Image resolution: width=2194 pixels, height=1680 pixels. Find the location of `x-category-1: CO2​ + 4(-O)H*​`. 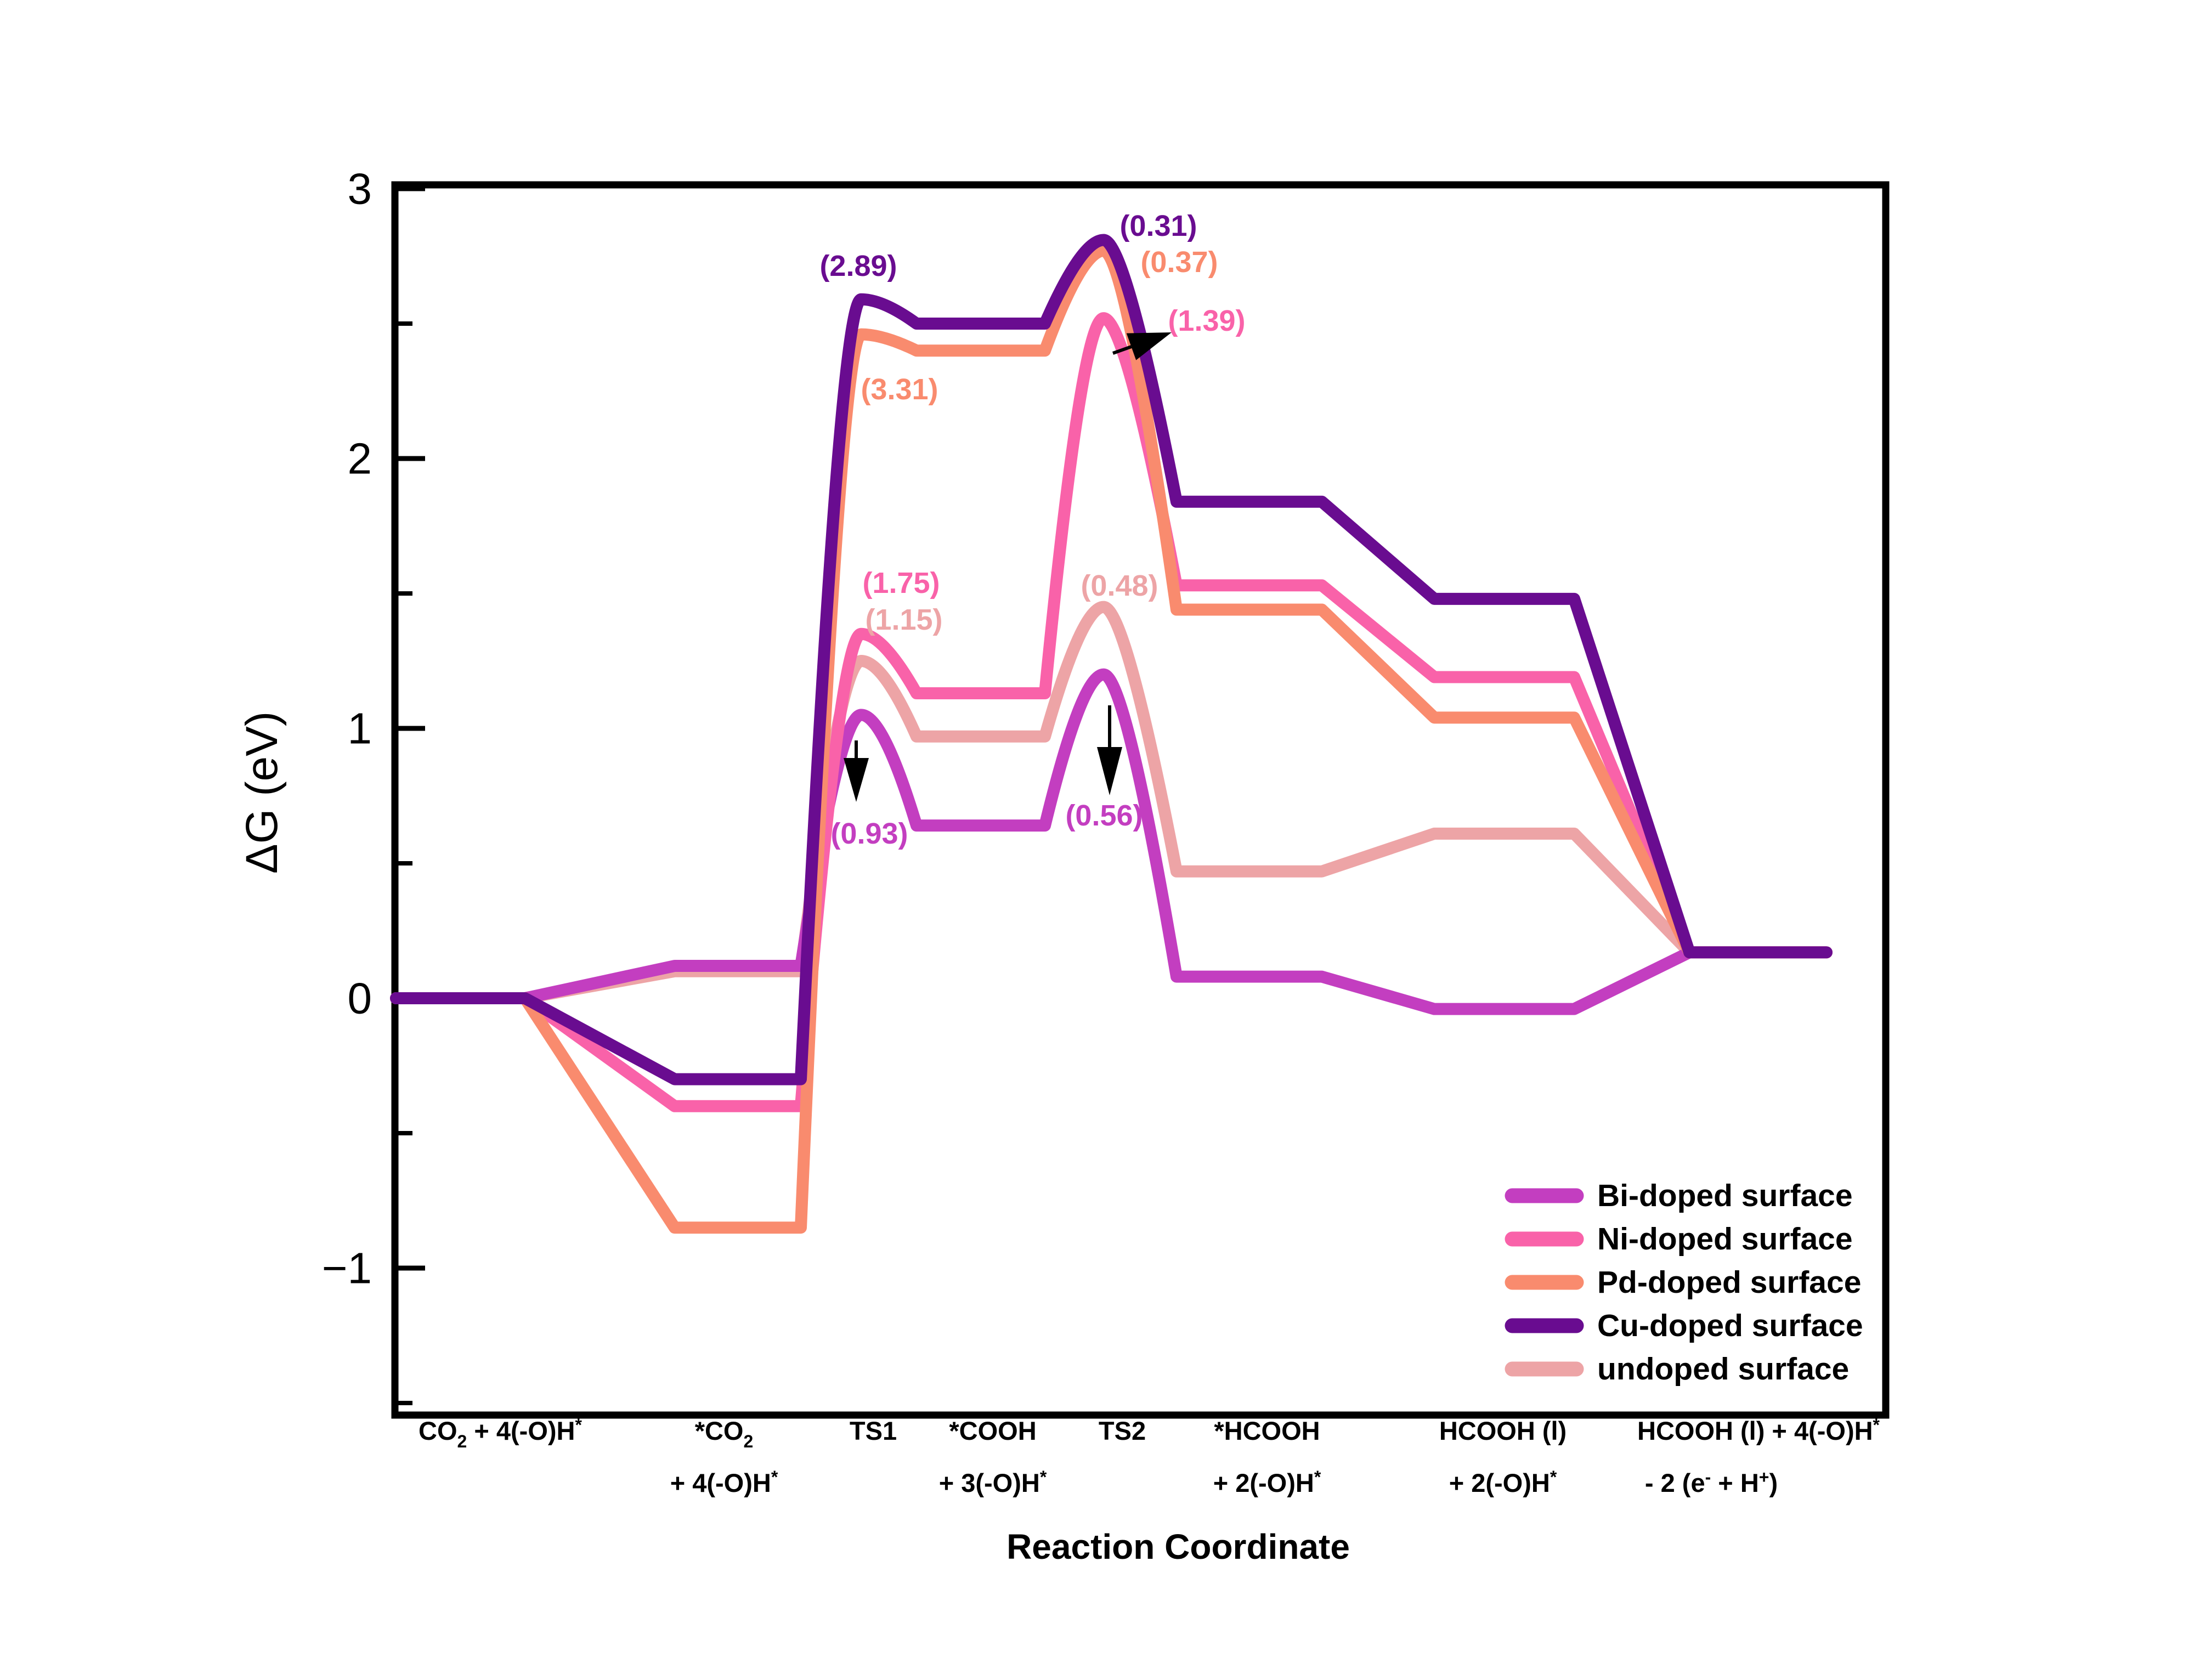

x-category-1: CO2​ + 4(-O)H*​ is located at coordinates (500, 1433).